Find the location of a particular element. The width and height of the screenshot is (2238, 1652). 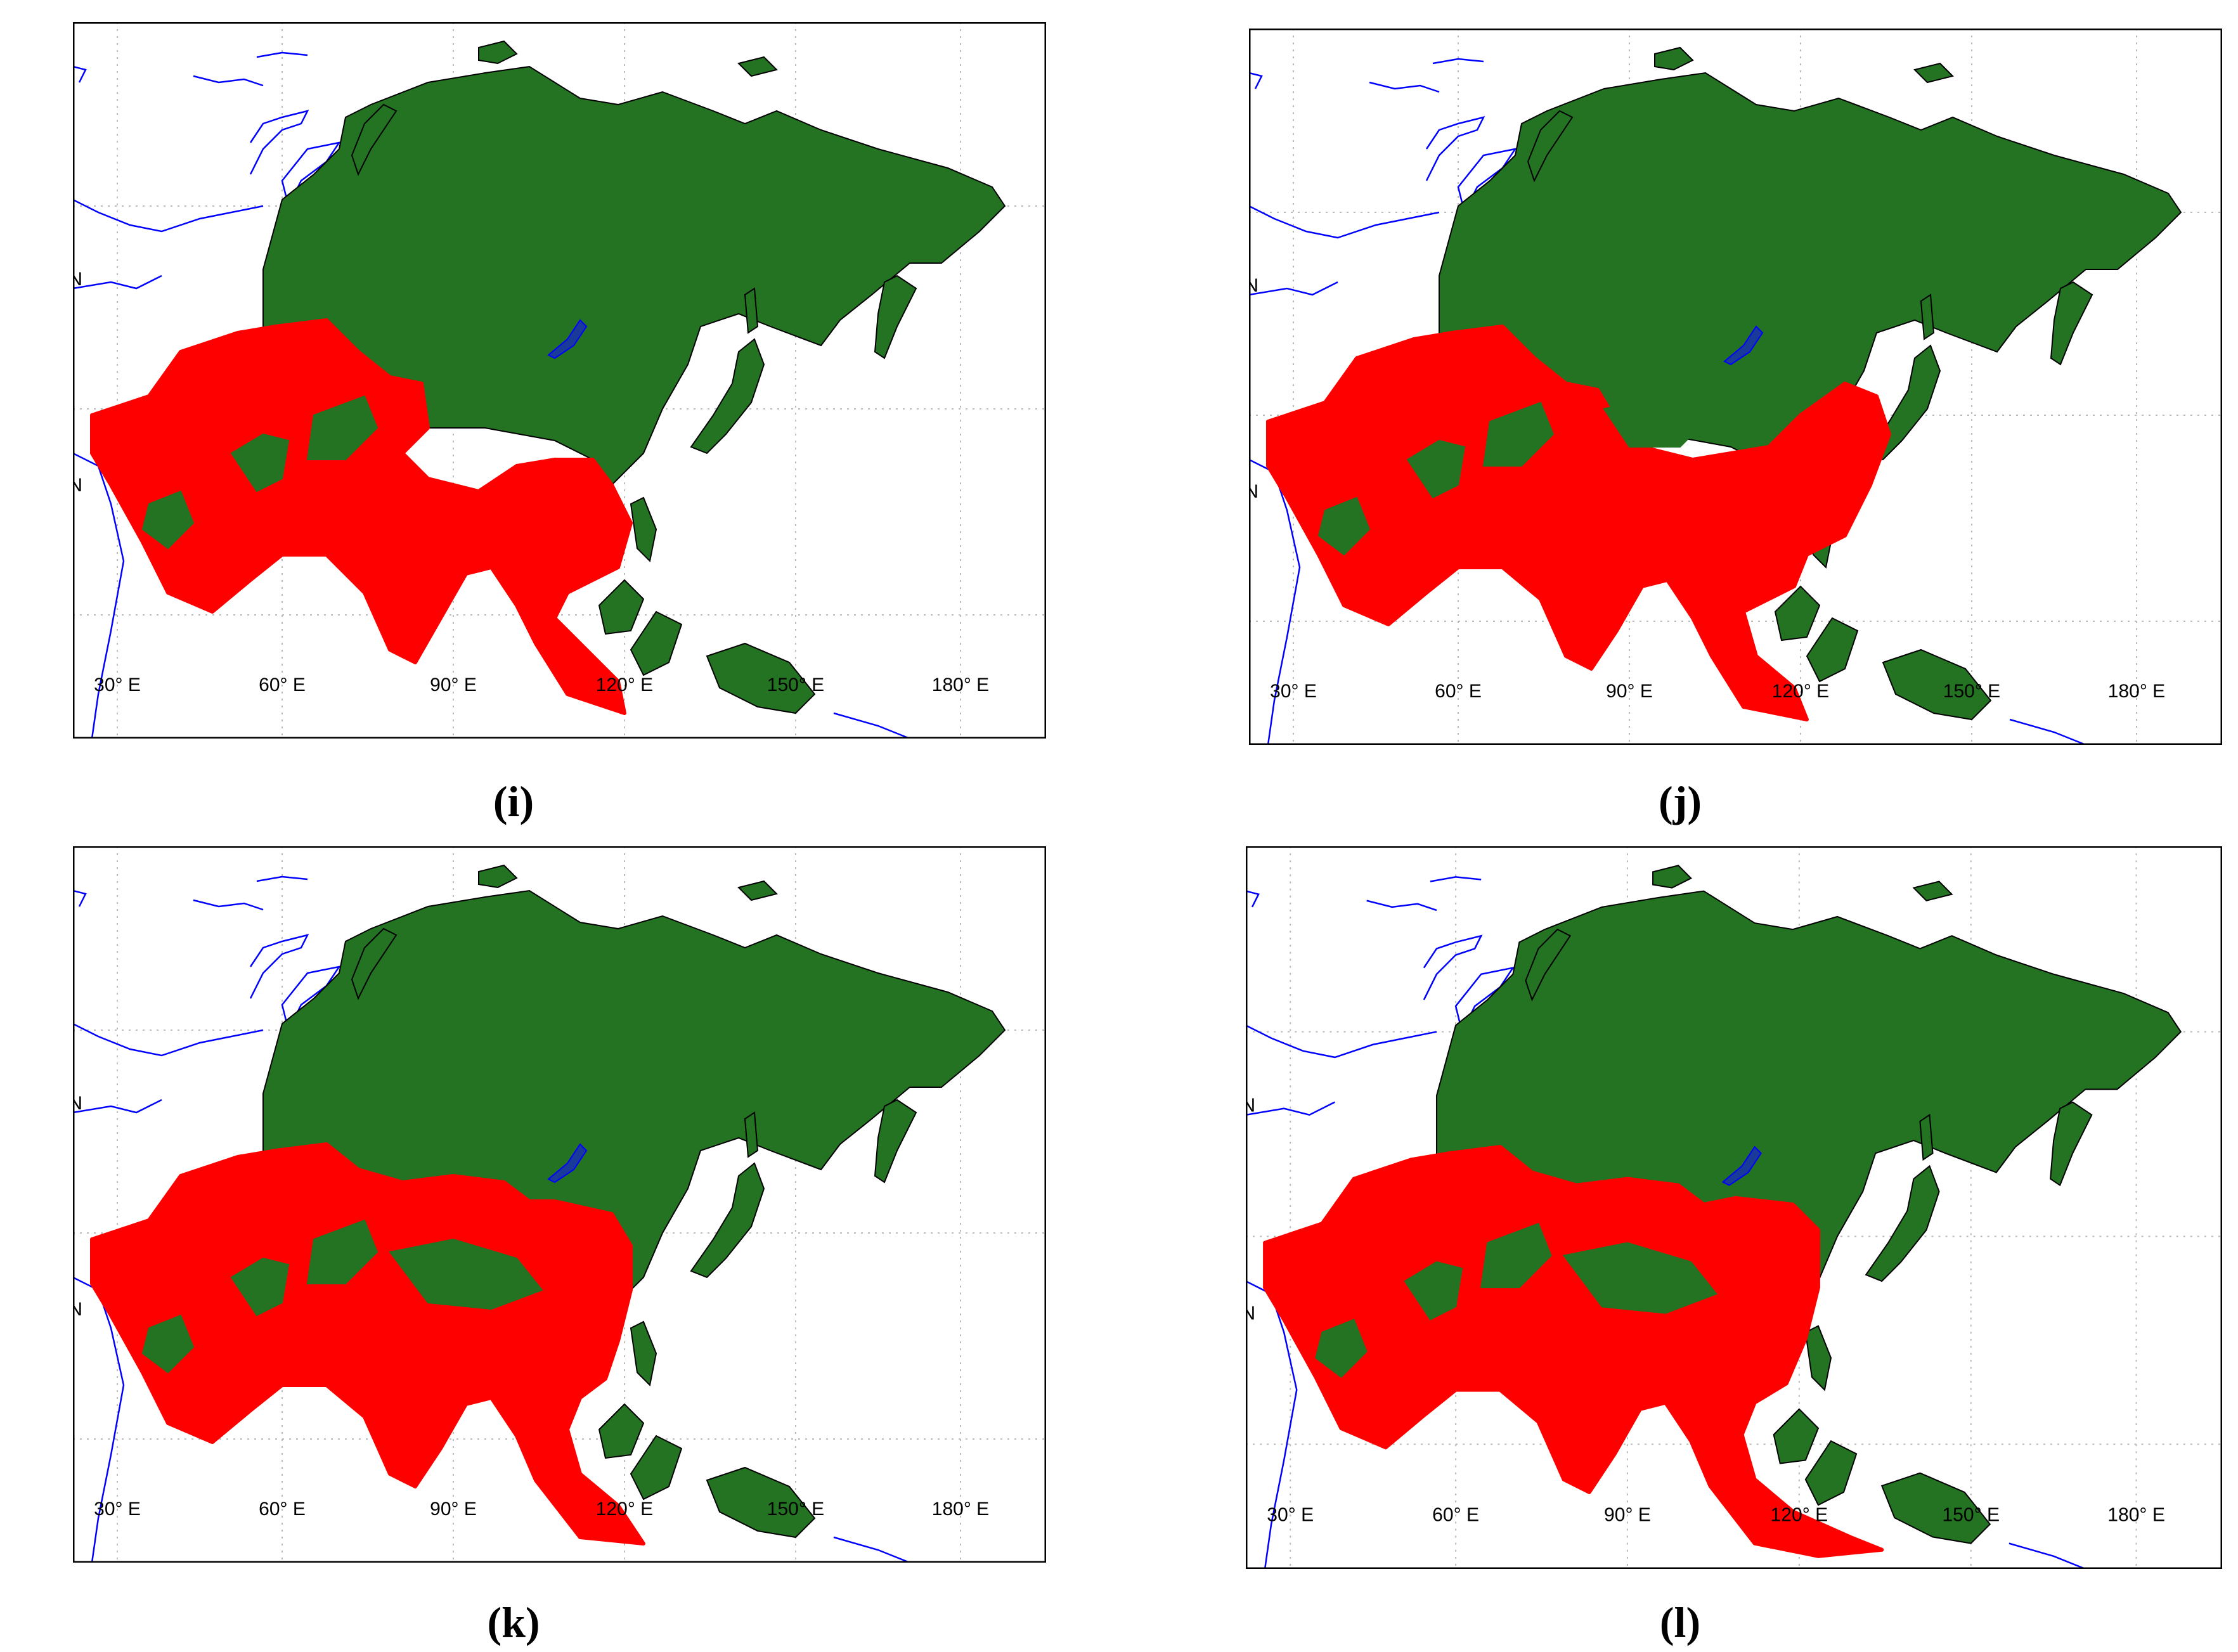

panel-label-j: (j) is located at coordinates (1681, 801).